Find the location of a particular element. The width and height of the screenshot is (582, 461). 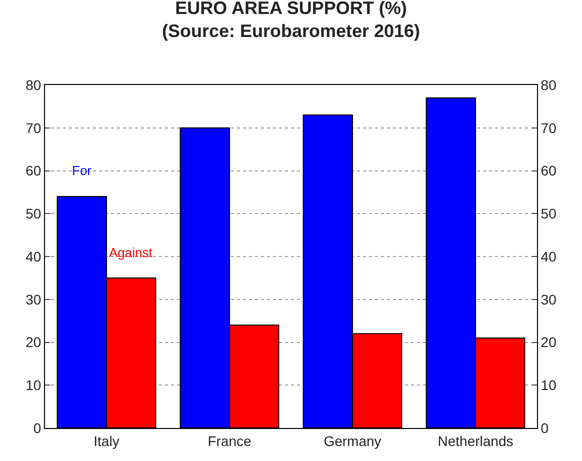

y2-tick-label: 70 is located at coordinates (548, 128).